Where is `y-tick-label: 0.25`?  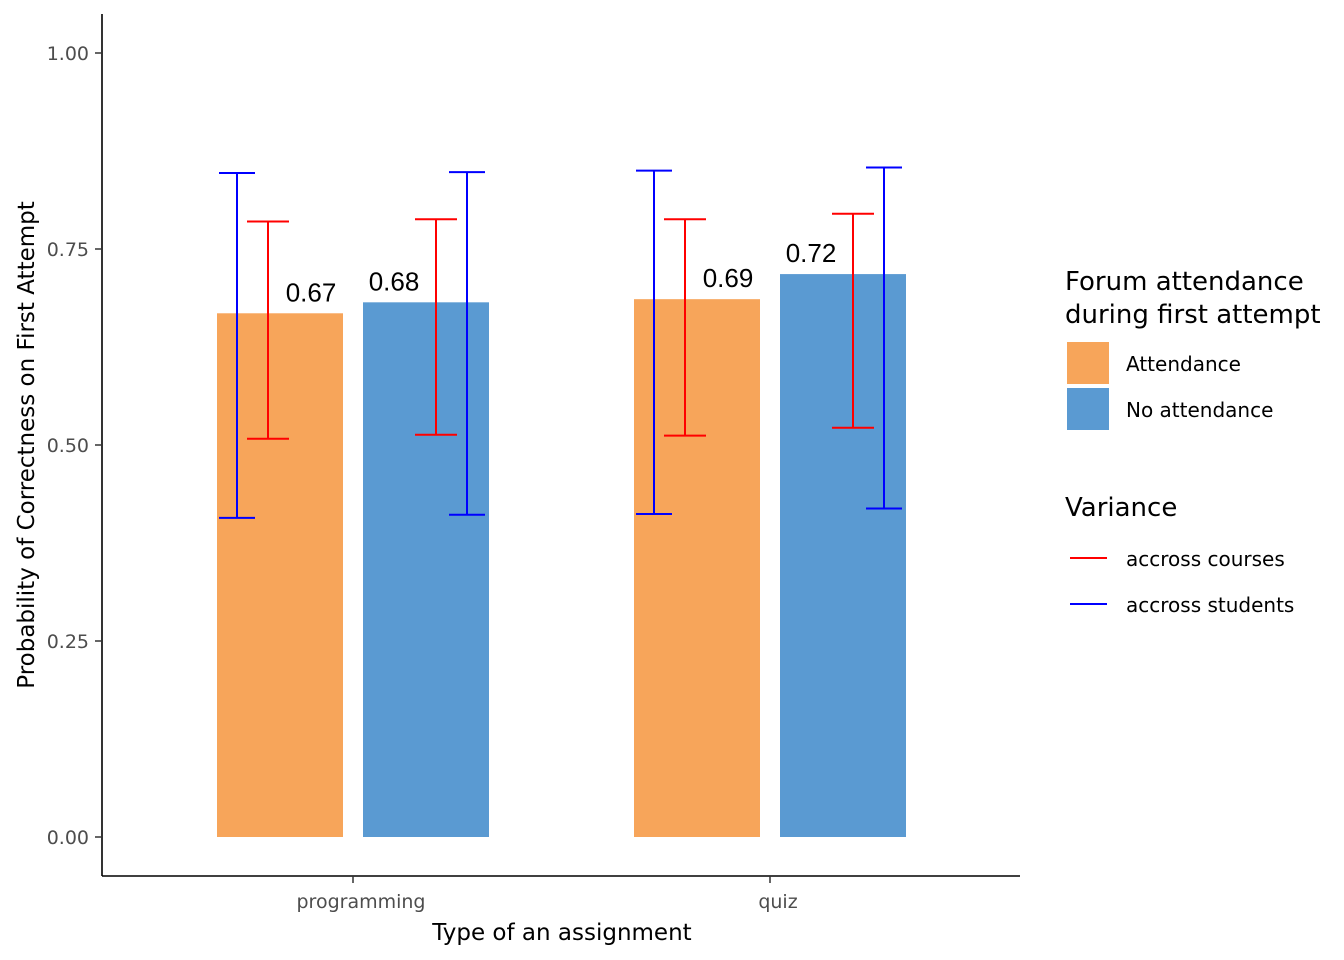
y-tick-label: 0.25 is located at coordinates (68, 642).